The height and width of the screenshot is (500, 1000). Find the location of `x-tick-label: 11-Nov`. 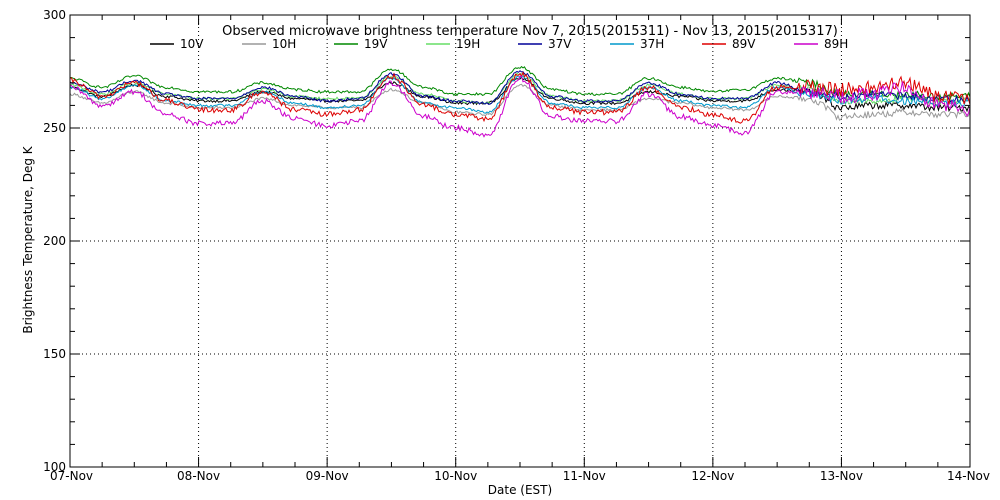

x-tick-label: 11-Nov is located at coordinates (584, 476).